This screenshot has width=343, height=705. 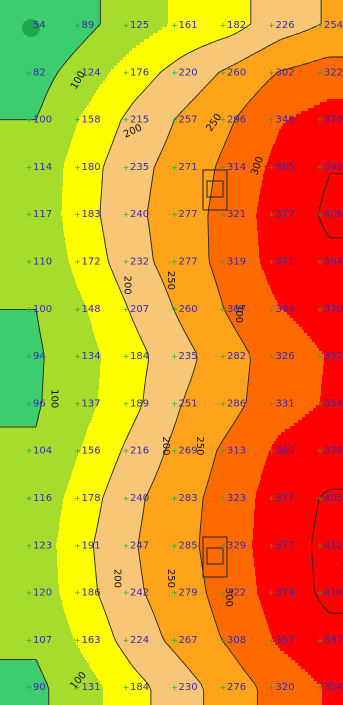 I want to click on value-label: 410, so click(x=333, y=593).